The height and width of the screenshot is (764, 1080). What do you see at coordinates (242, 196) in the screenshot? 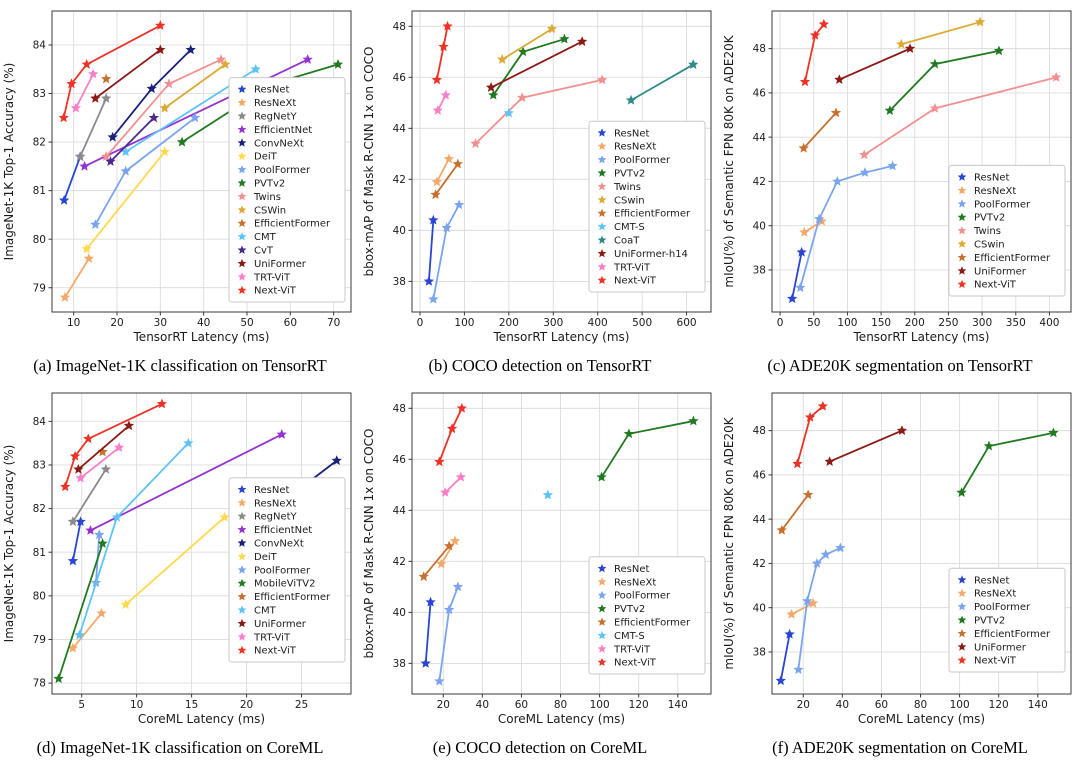
I see `legend-marker-Twins` at bounding box center [242, 196].